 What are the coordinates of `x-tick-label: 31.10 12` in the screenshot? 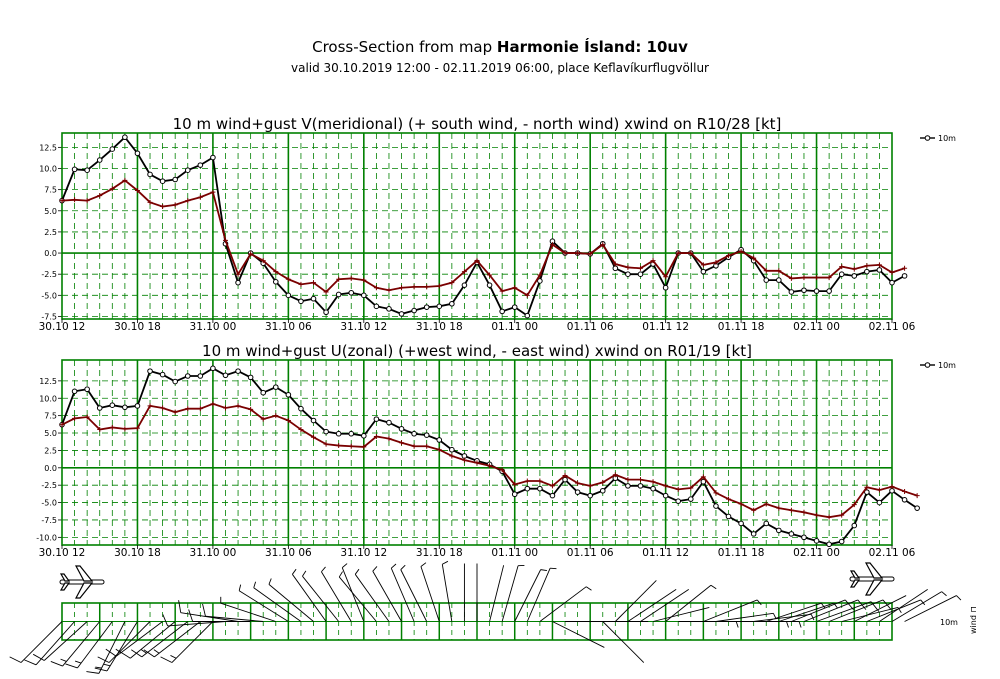 It's located at (363, 327).